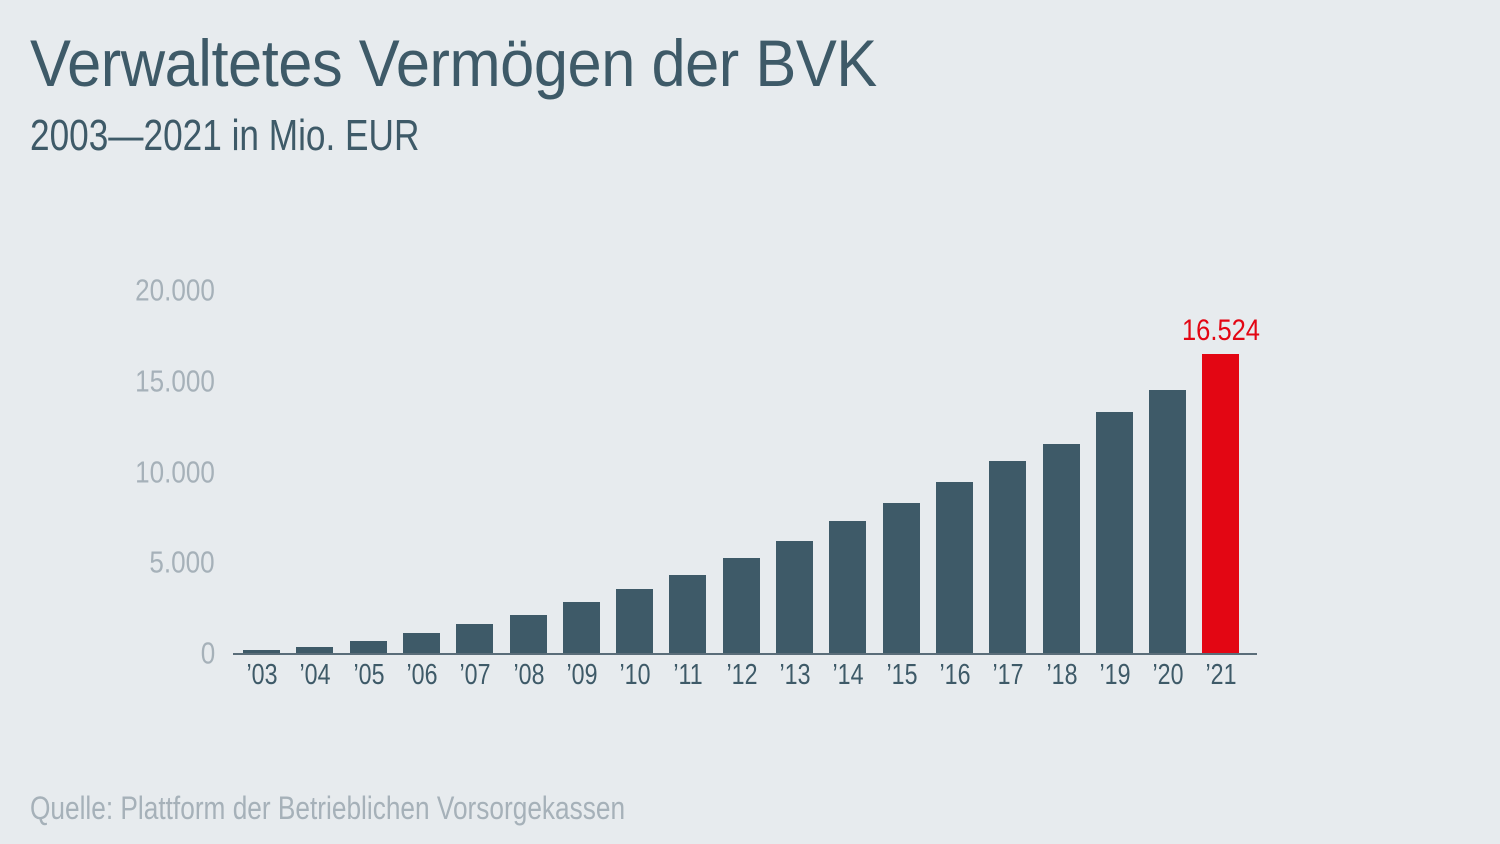  I want to click on x-tick-2010: ’10, so click(634, 675).